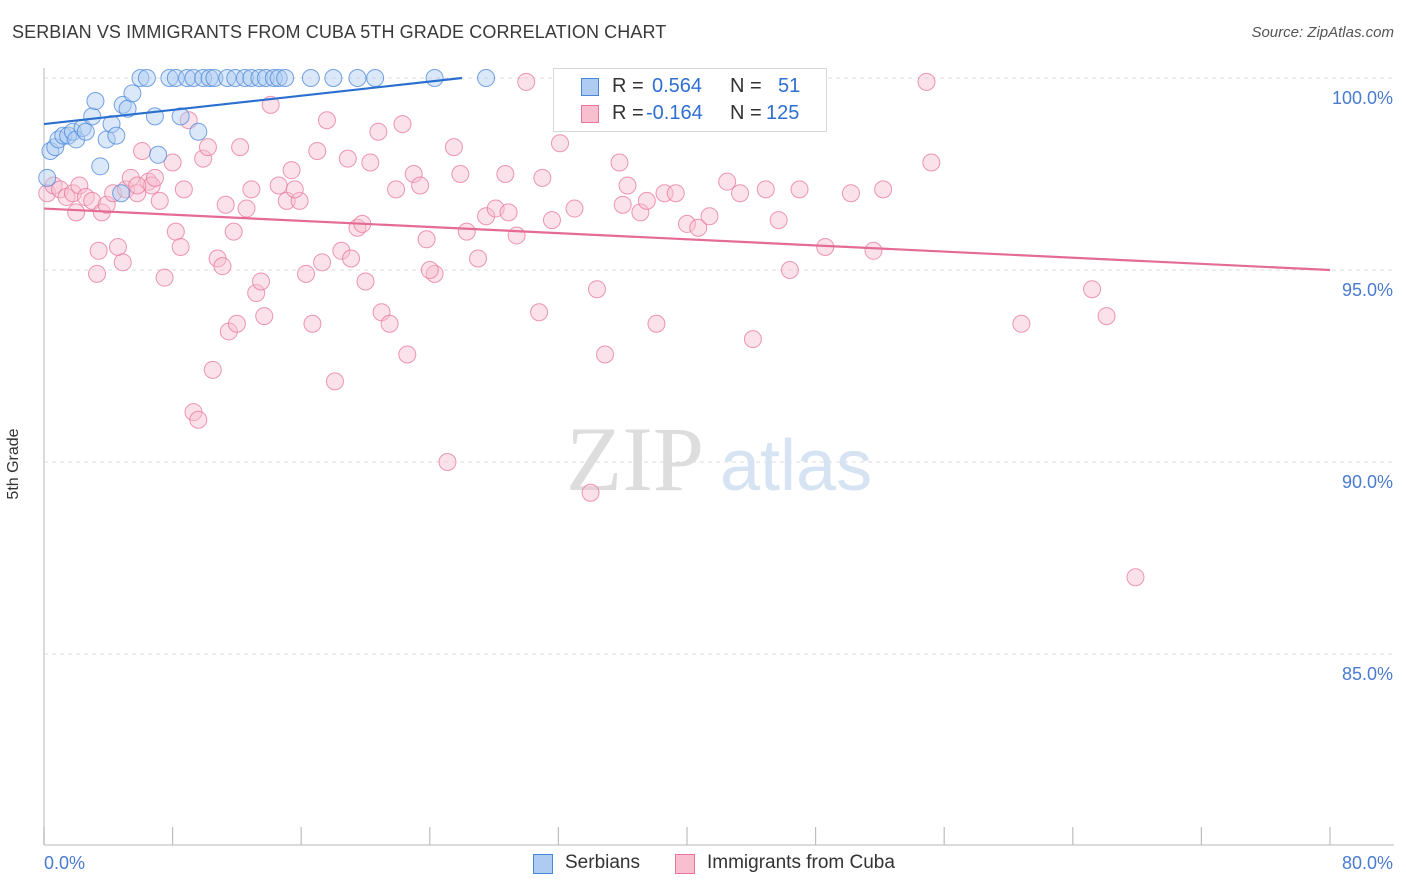 This screenshot has height=892, width=1406. Describe the element at coordinates (746, 113) in the screenshot. I see `legend-n-label: N =` at that location.